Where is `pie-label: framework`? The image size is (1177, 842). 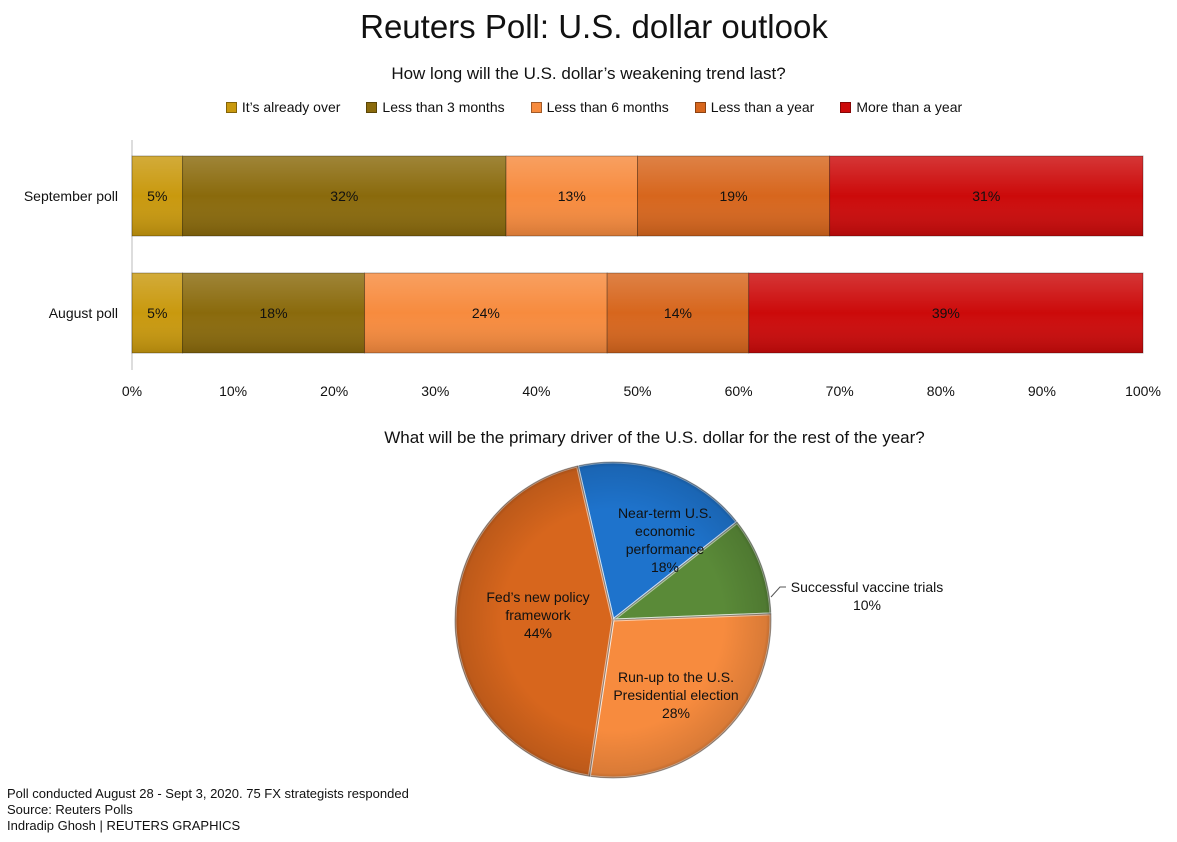
pie-label: framework is located at coordinates (538, 615).